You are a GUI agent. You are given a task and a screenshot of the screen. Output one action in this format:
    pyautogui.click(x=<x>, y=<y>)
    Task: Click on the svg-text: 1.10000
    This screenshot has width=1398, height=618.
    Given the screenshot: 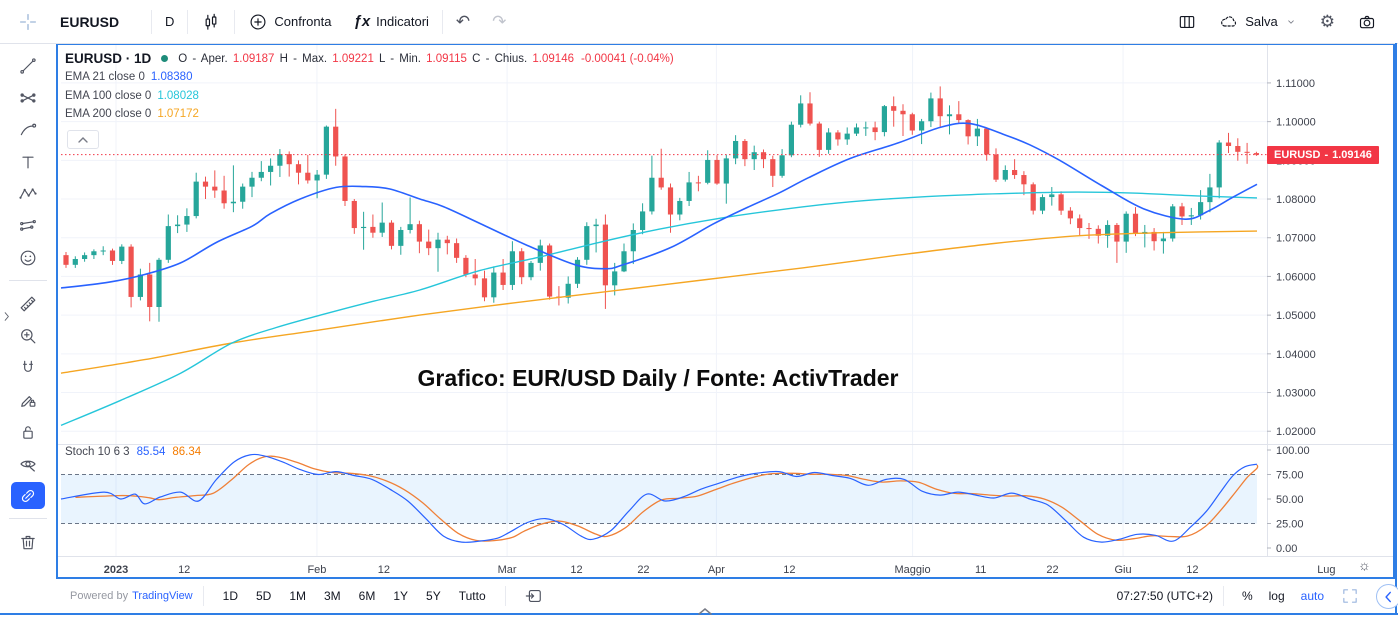 What is the action you would take?
    pyautogui.click(x=1296, y=123)
    